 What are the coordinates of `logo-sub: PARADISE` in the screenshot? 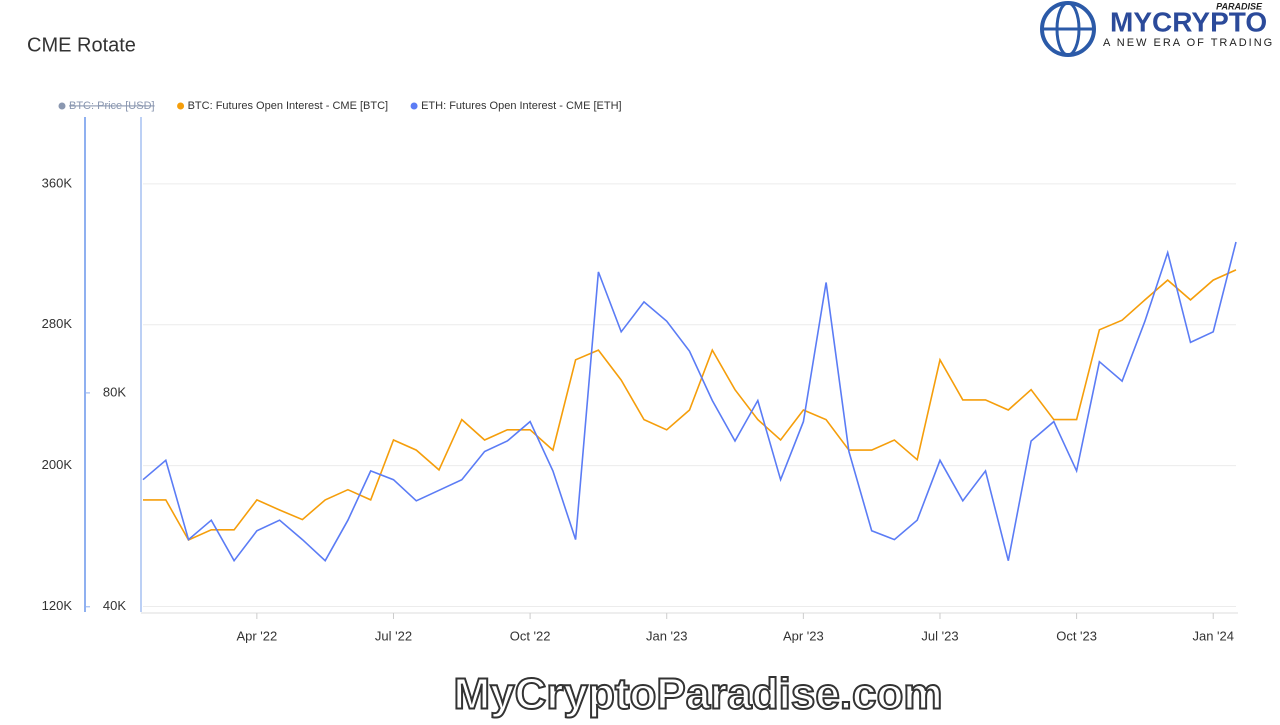 It's located at (1239, 6).